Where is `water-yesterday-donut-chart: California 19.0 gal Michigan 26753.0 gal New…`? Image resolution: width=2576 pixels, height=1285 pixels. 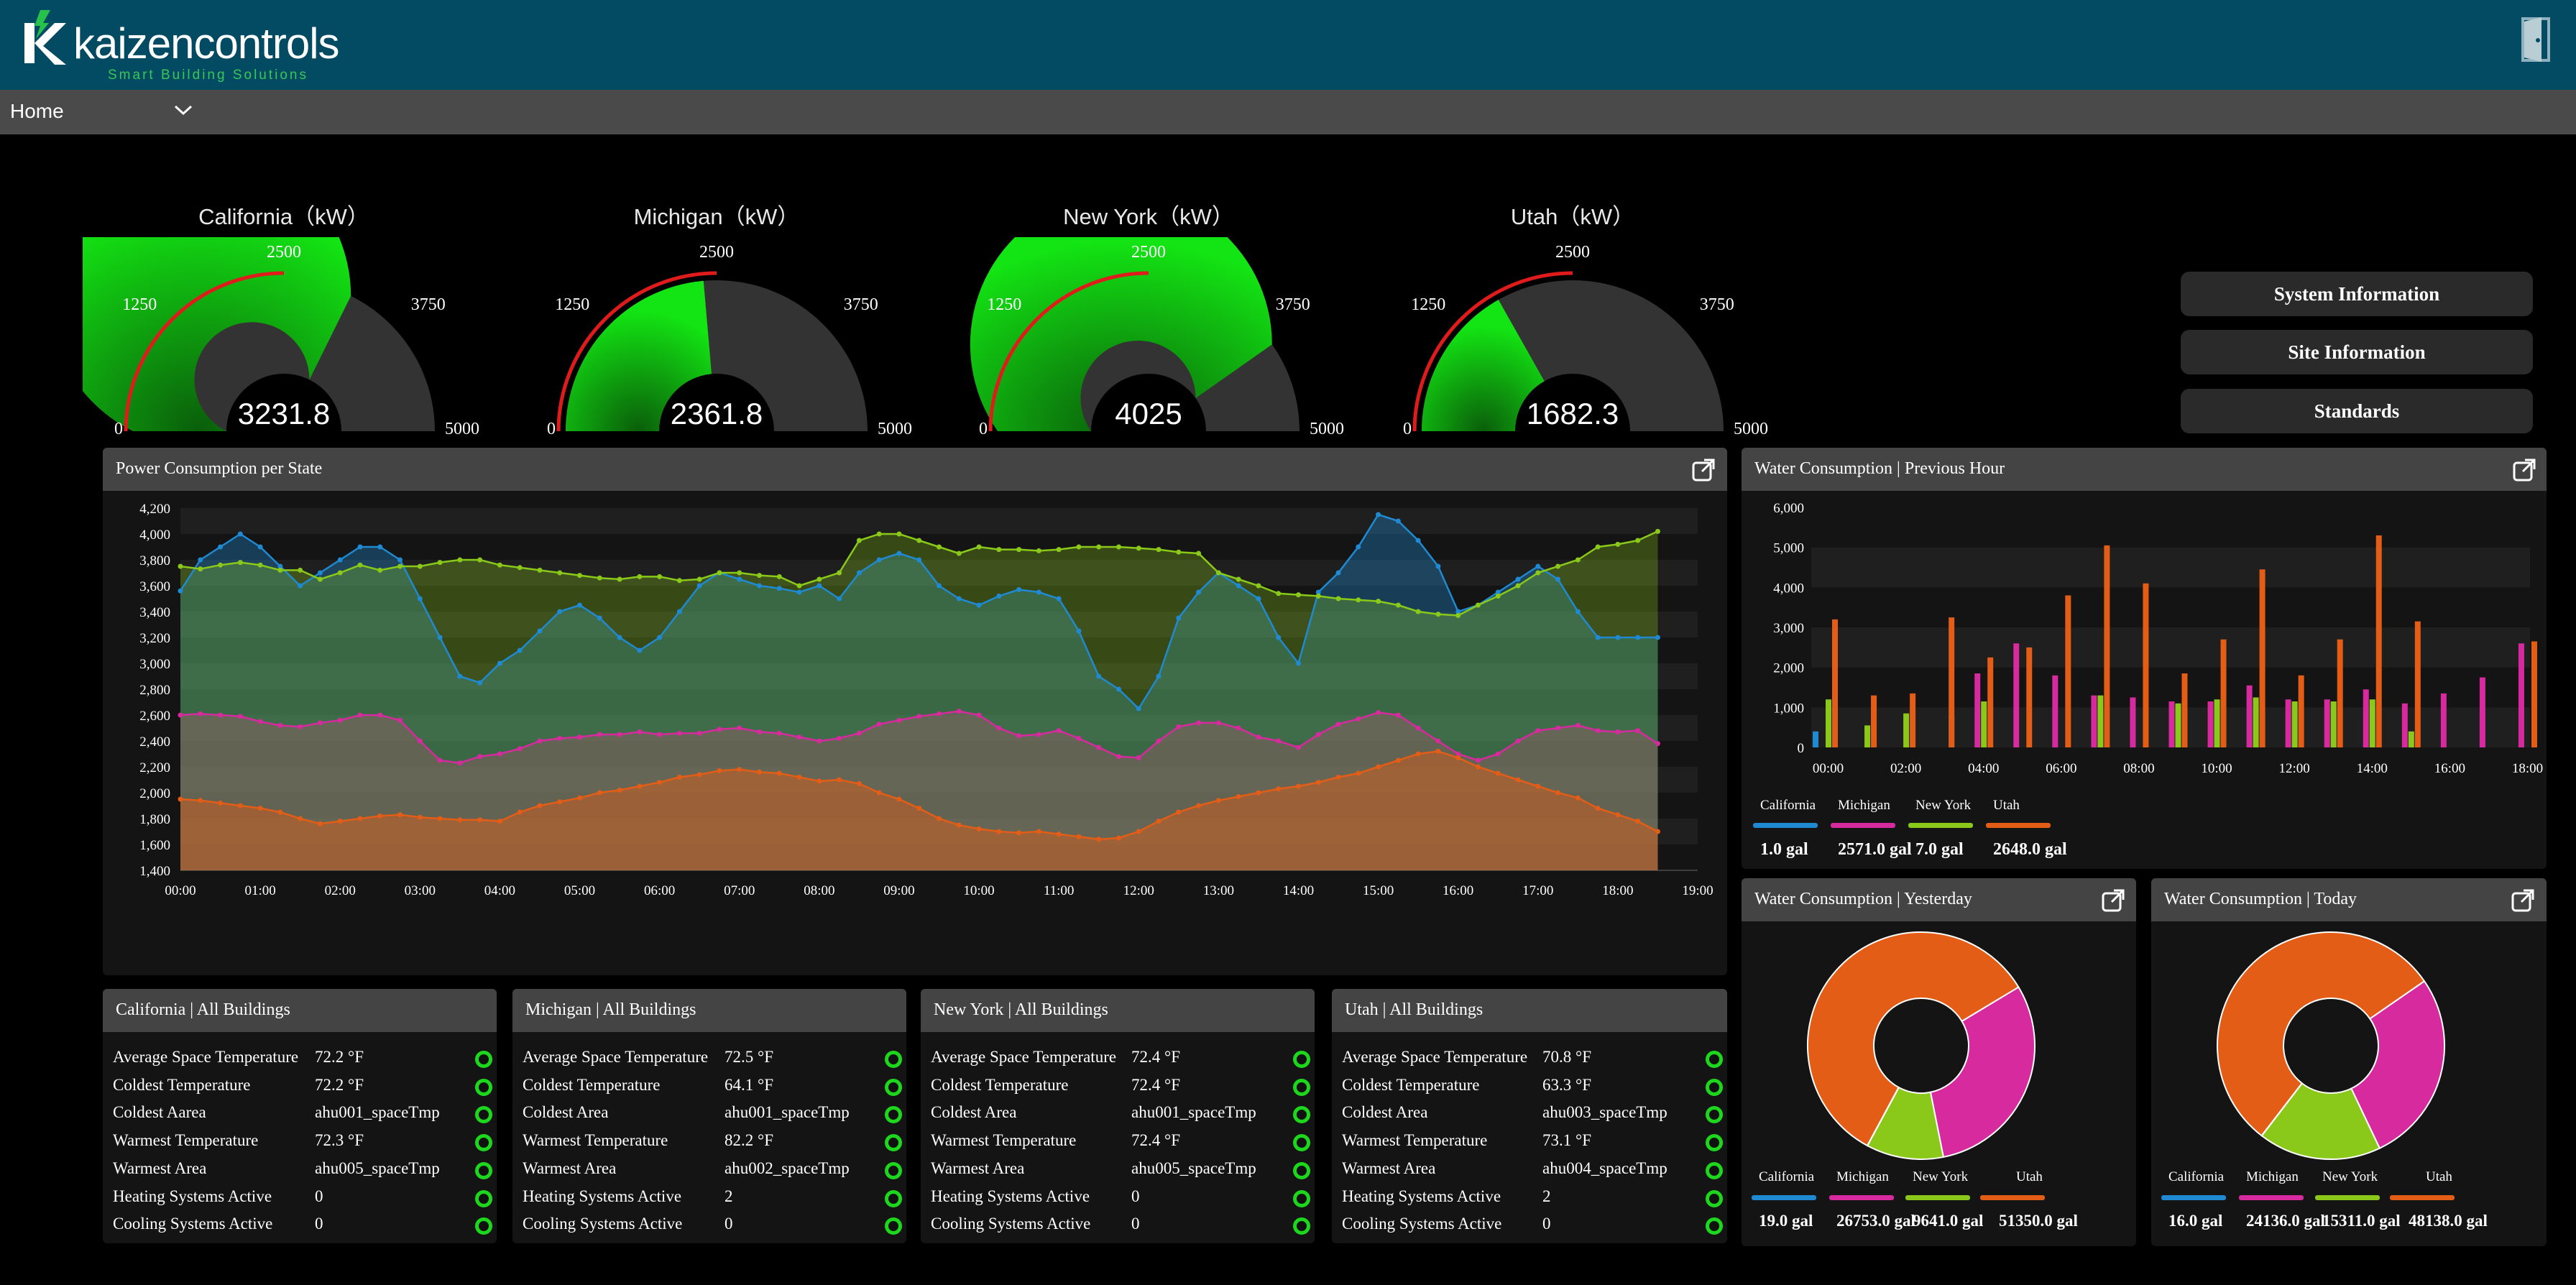
water-yesterday-donut-chart: California 19.0 gal Michigan 26753.0 gal New… is located at coordinates (1939, 1083).